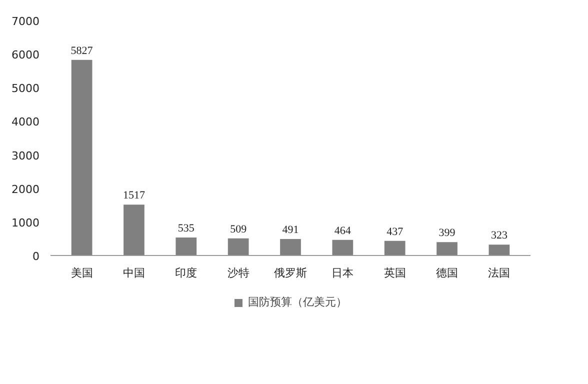 Image resolution: width=588 pixels, height=384 pixels. What do you see at coordinates (239, 229) in the screenshot?
I see `data-label: 509` at bounding box center [239, 229].